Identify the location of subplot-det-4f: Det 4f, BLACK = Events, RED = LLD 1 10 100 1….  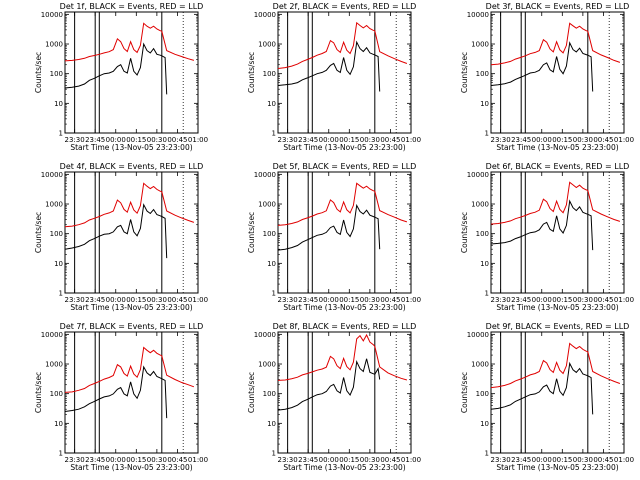
(121, 237).